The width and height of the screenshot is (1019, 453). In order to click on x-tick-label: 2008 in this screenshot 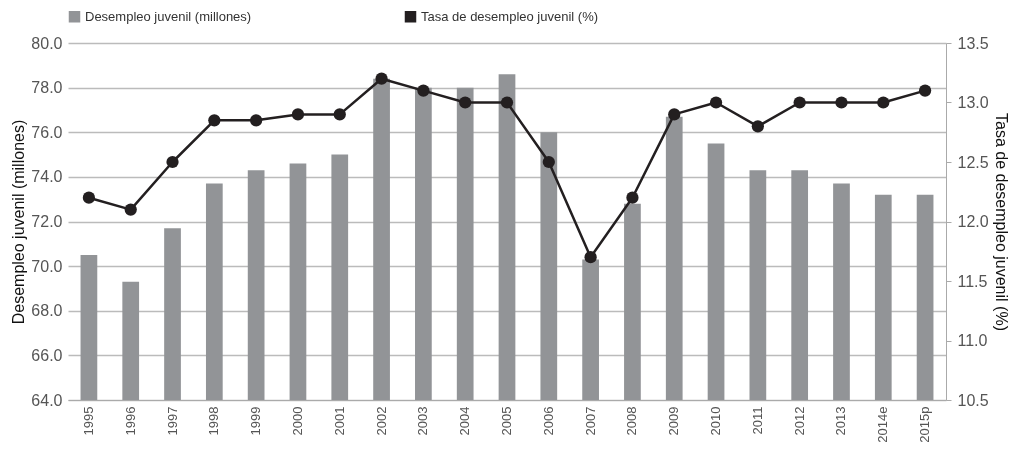, I will do `click(632, 421)`.